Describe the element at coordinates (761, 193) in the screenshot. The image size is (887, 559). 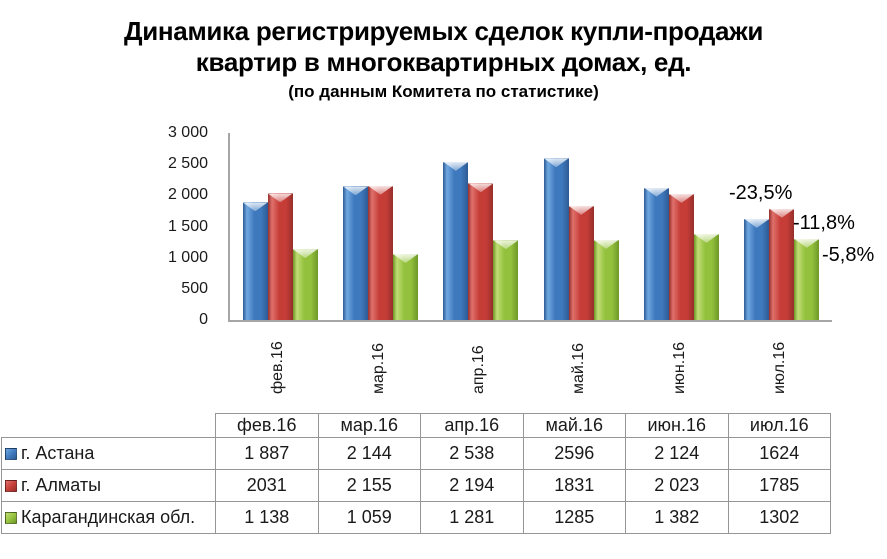
I see `annotation-astana-decline: -23,5%` at that location.